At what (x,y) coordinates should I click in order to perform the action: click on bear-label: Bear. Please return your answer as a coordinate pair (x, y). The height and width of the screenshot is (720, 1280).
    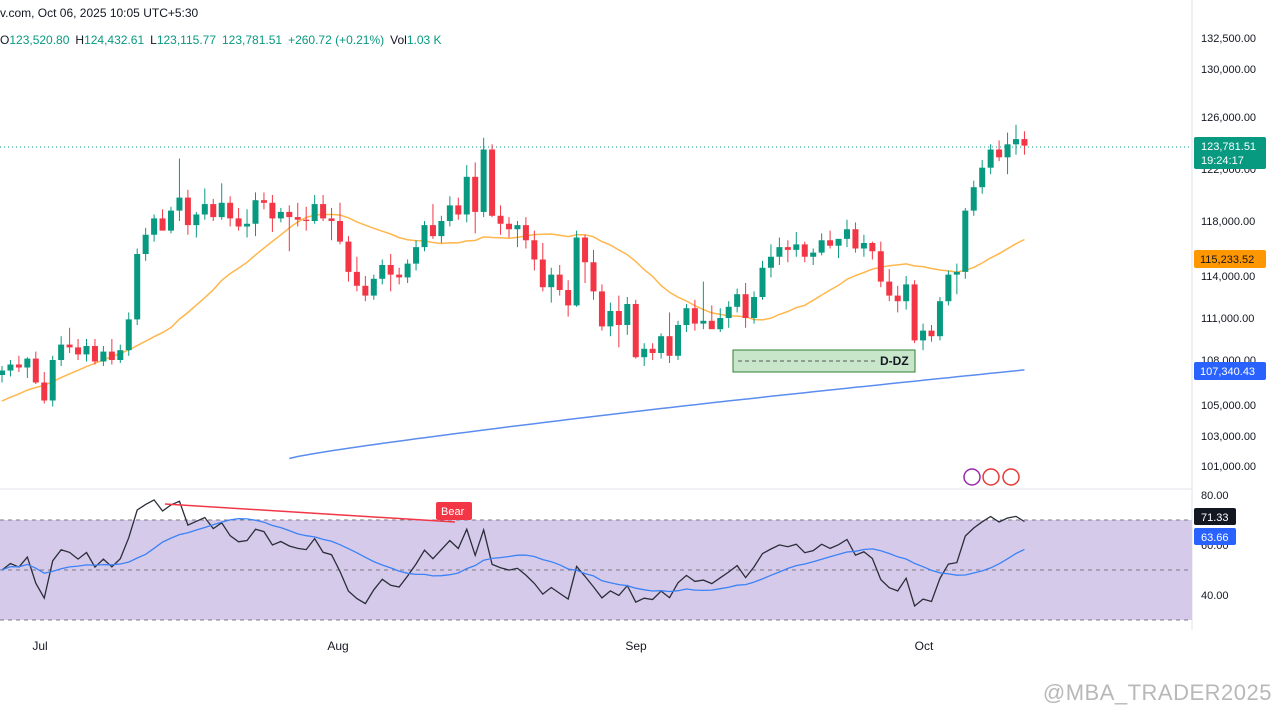
    Looking at the image, I should click on (453, 512).